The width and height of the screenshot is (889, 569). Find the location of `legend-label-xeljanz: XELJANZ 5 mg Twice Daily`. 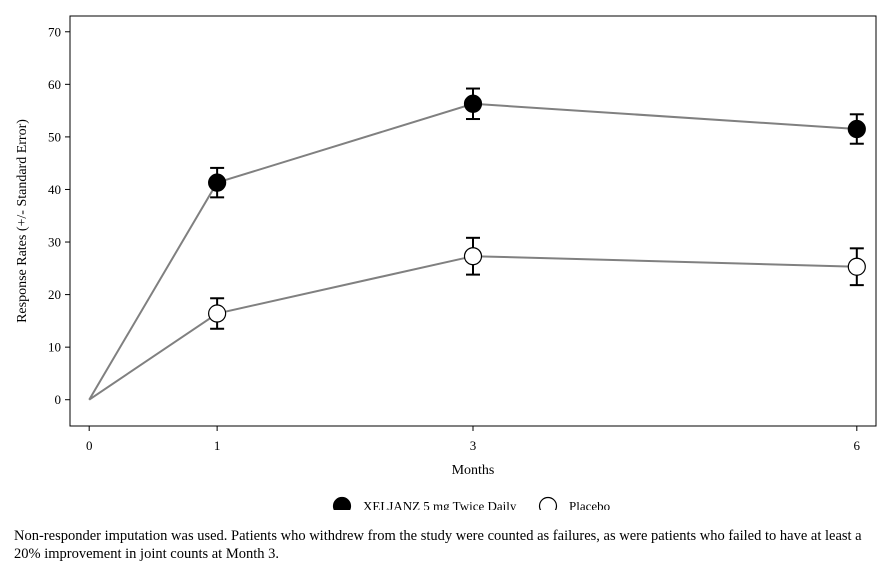

legend-label-xeljanz: XELJANZ 5 mg Twice Daily is located at coordinates (440, 505).